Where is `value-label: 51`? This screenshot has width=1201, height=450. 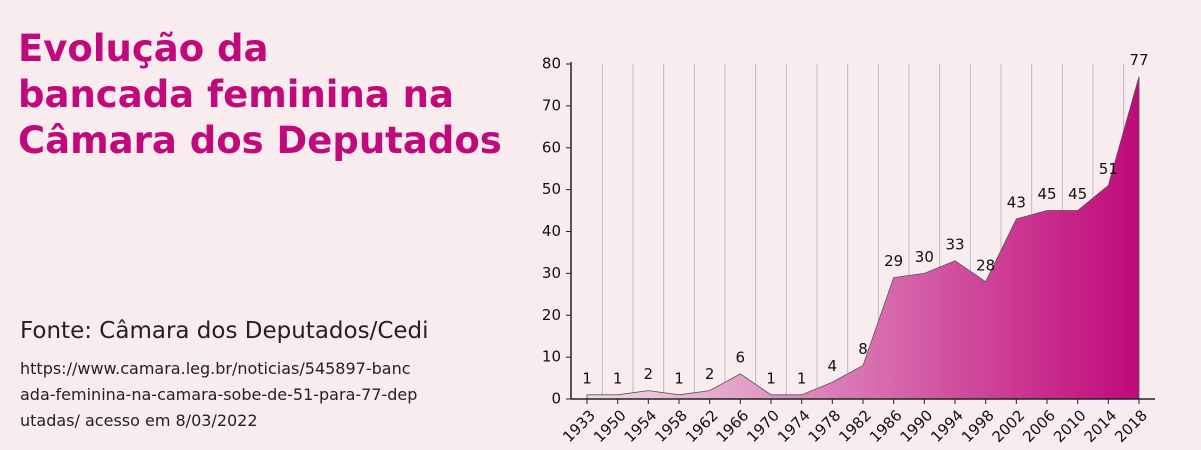 value-label: 51 is located at coordinates (1108, 169).